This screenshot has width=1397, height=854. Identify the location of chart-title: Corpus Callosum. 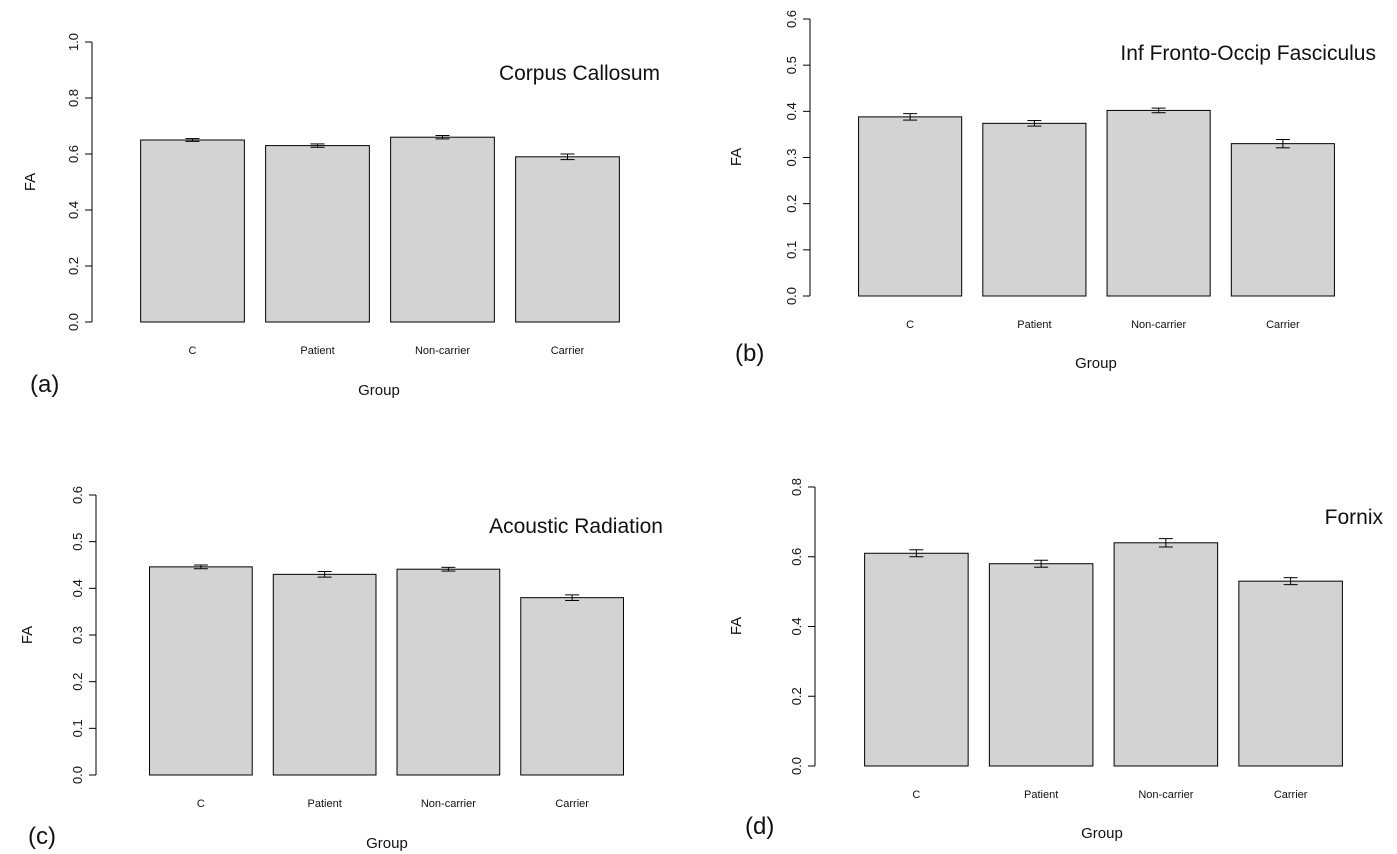
(579, 73).